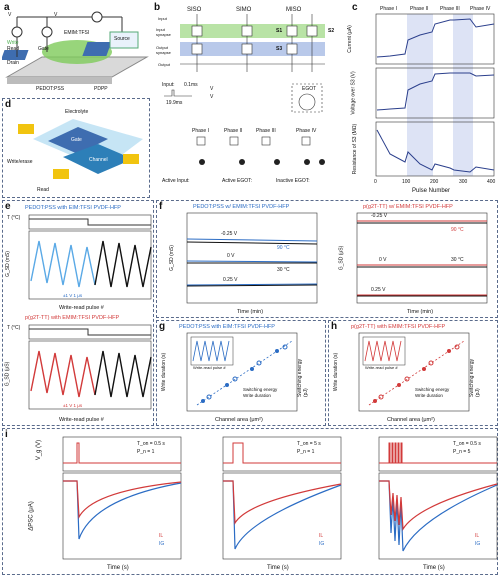 This screenshot has width=500, height=577. Describe the element at coordinates (321, 536) in the screenshot. I see `i-legend-il-2: IL` at that location.